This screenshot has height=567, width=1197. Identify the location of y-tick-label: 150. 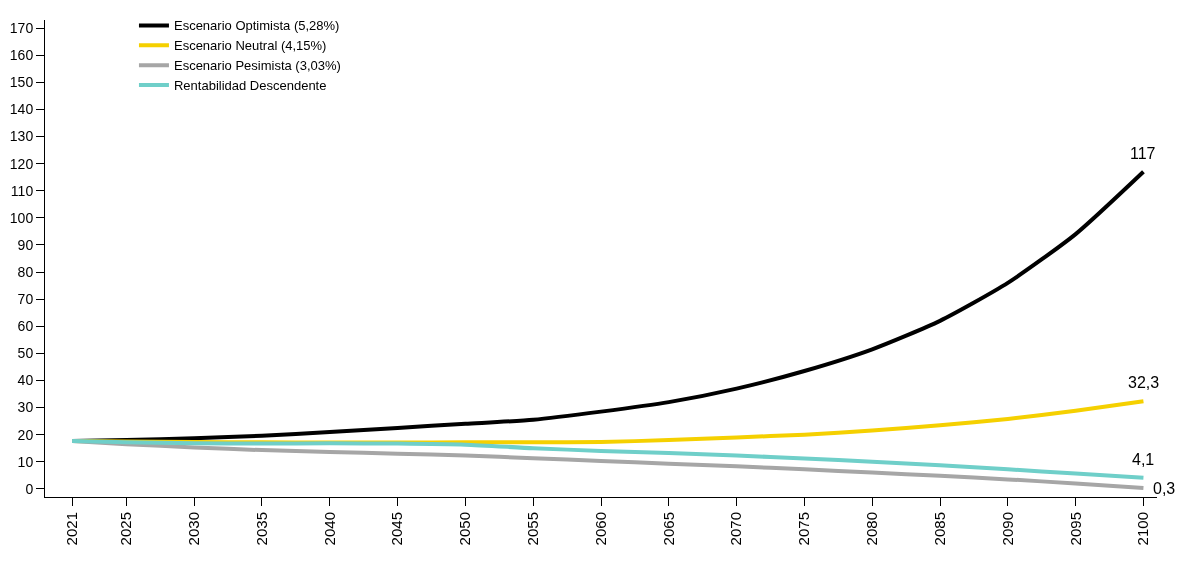
(21, 82).